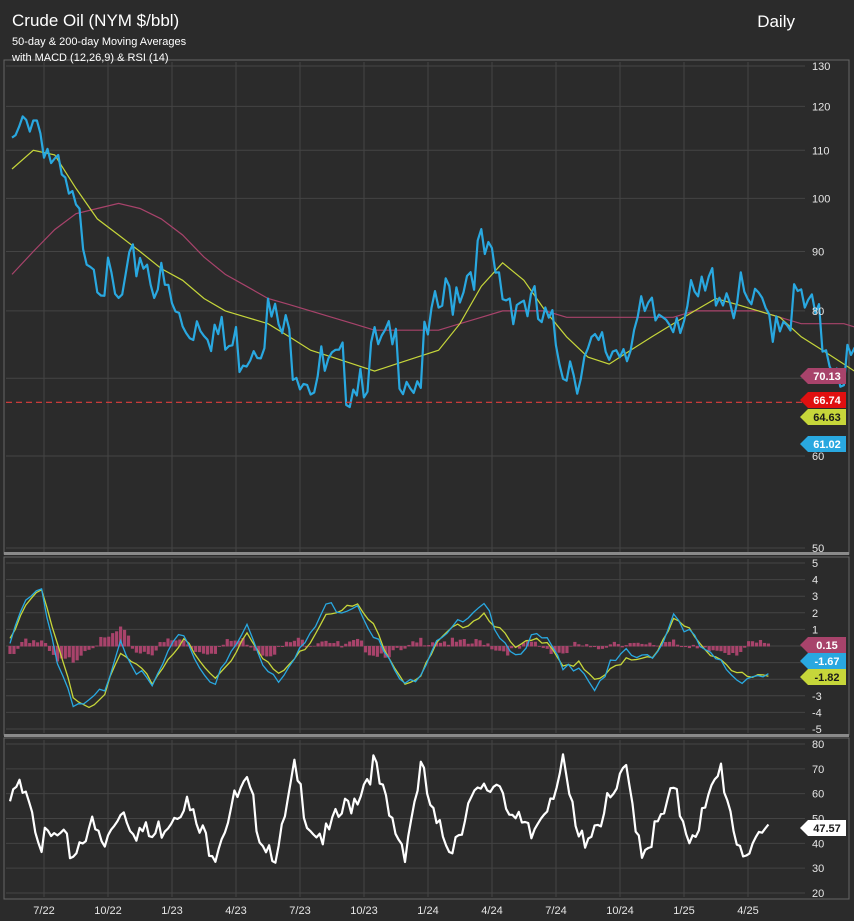  Describe the element at coordinates (299, 911) in the screenshot. I see `x-tick-label: 7/23` at that location.